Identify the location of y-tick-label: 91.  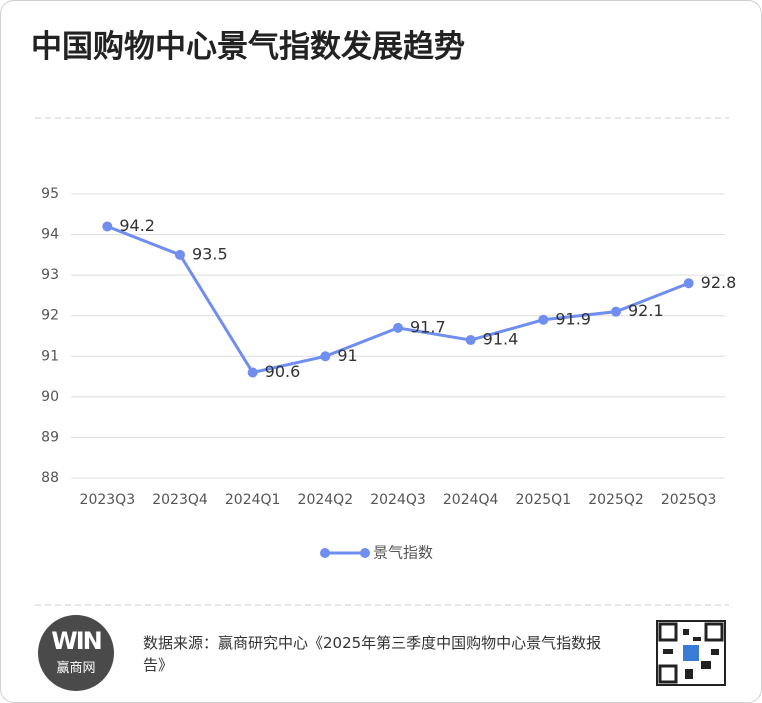
(50, 356).